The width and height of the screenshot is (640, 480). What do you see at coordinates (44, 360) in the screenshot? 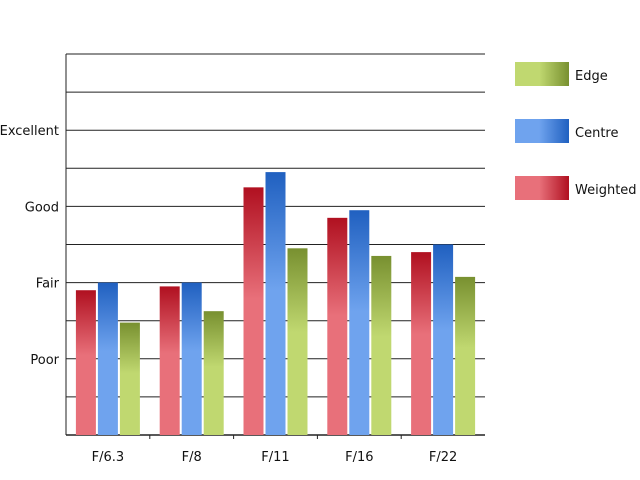
I see `y-tick-label: Poor` at bounding box center [44, 360].